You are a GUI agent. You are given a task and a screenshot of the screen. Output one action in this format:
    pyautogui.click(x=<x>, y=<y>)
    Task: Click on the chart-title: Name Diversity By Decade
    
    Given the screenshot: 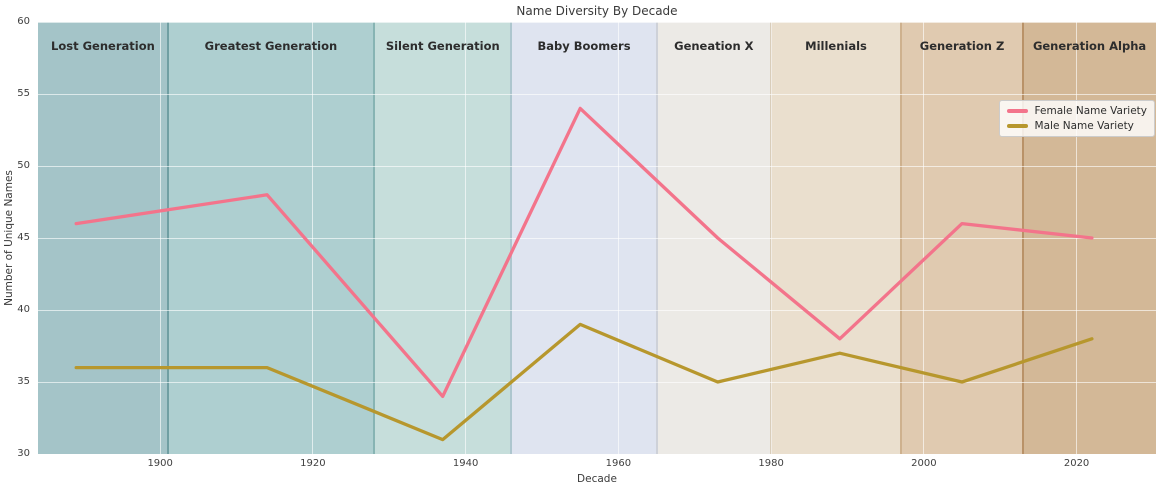 What is the action you would take?
    pyautogui.click(x=597, y=11)
    